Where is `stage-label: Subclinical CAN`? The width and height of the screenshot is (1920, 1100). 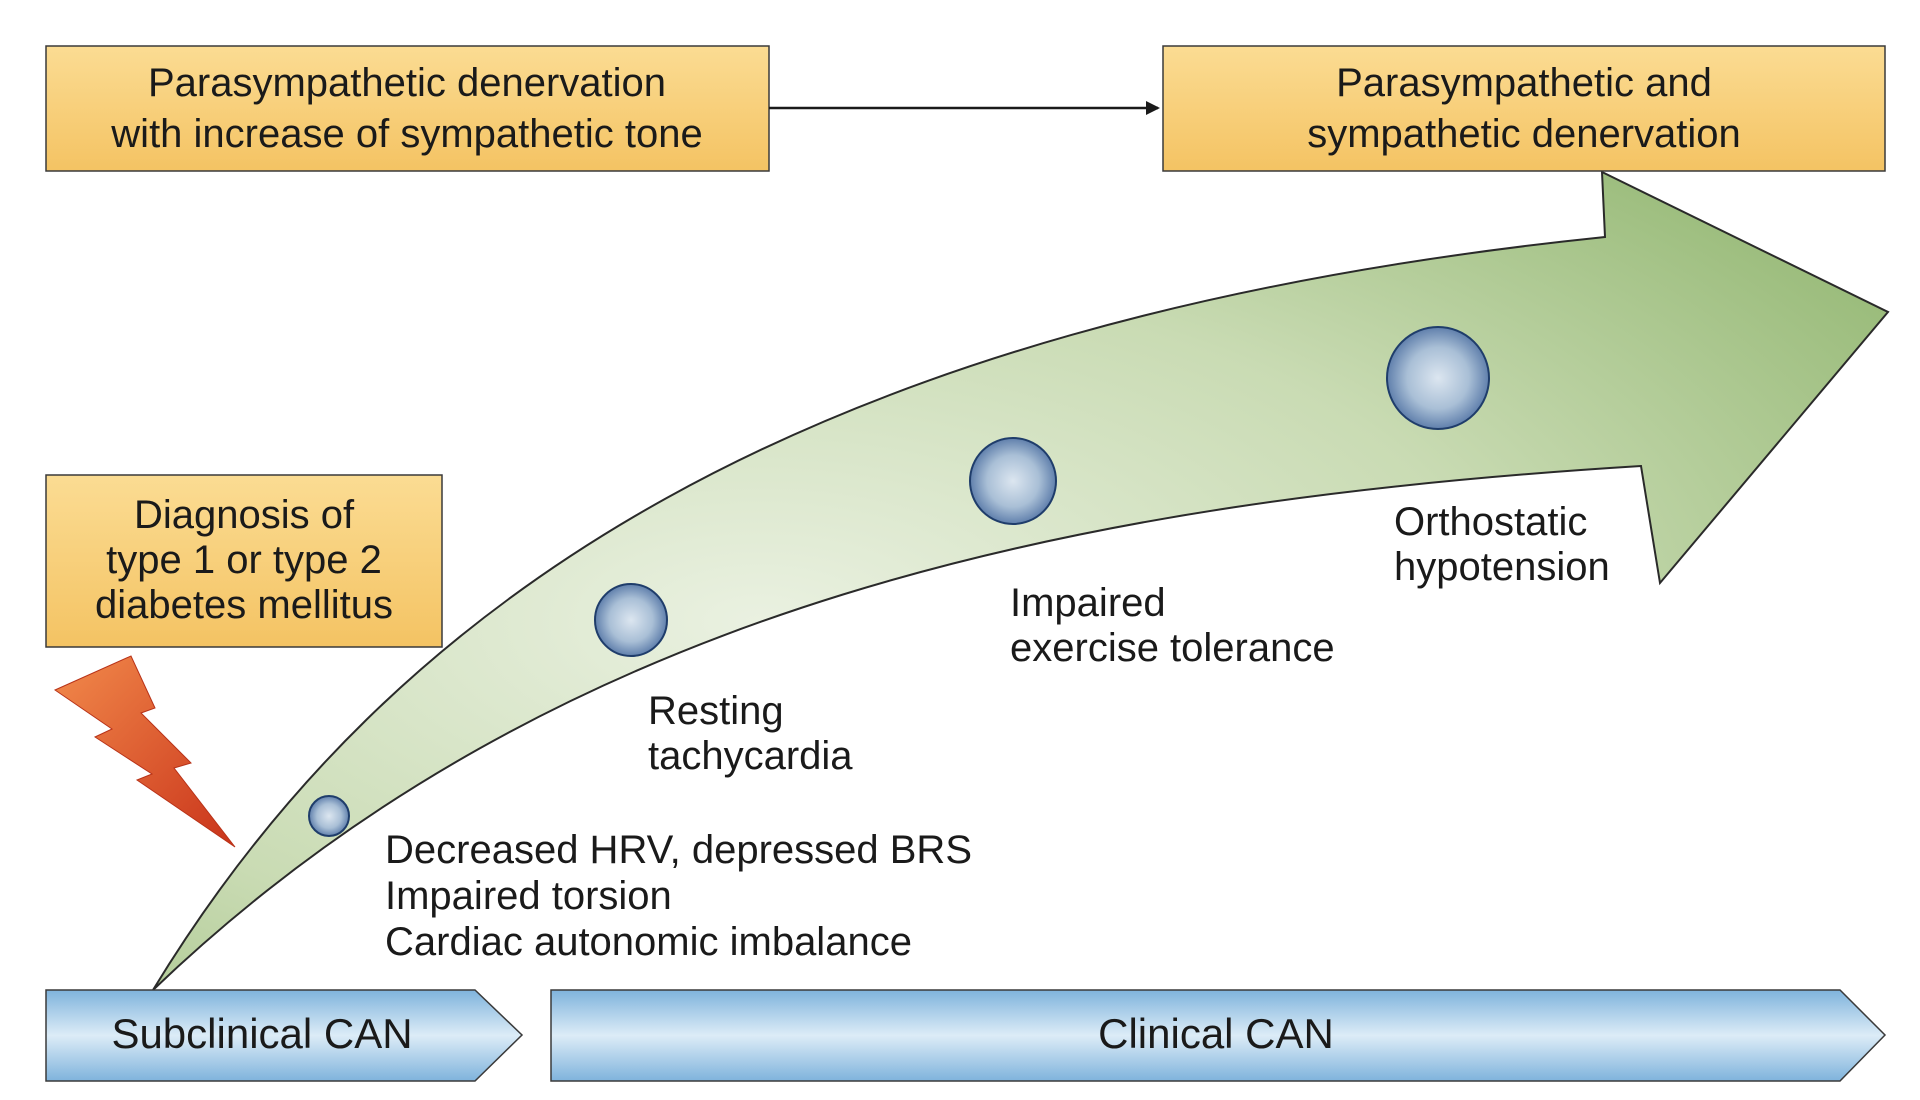 stage-label: Subclinical CAN is located at coordinates (261, 1033).